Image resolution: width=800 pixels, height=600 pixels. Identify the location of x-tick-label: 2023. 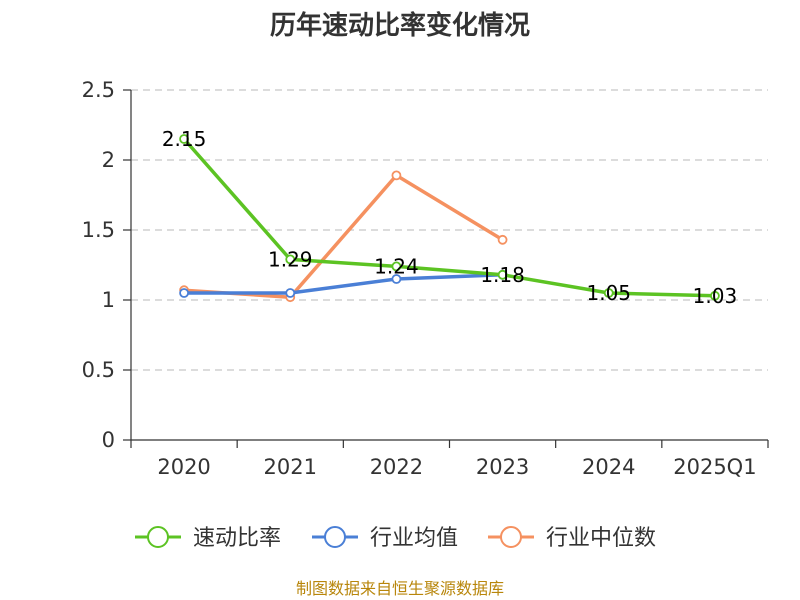
(502, 467).